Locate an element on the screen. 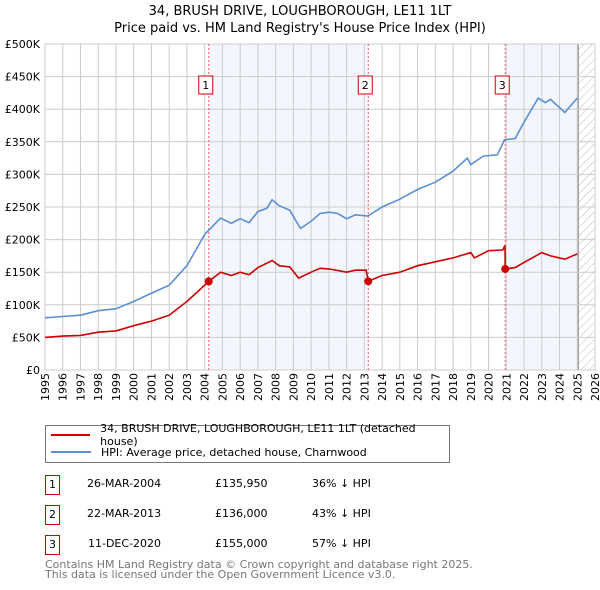 The height and width of the screenshot is (590, 600). transaction-price: £155,000 is located at coordinates (241, 543).